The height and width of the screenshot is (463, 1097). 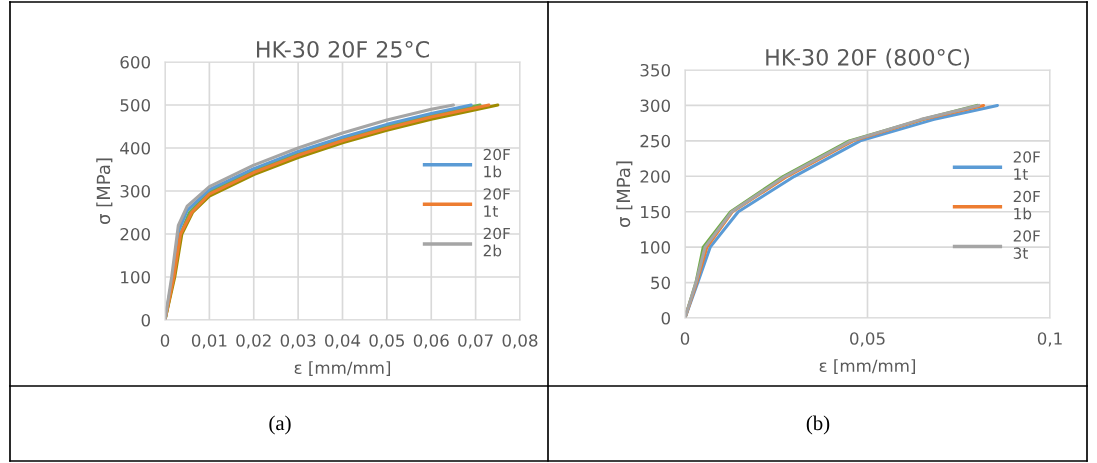 I want to click on y-tick-label: 400, so click(x=135, y=148).